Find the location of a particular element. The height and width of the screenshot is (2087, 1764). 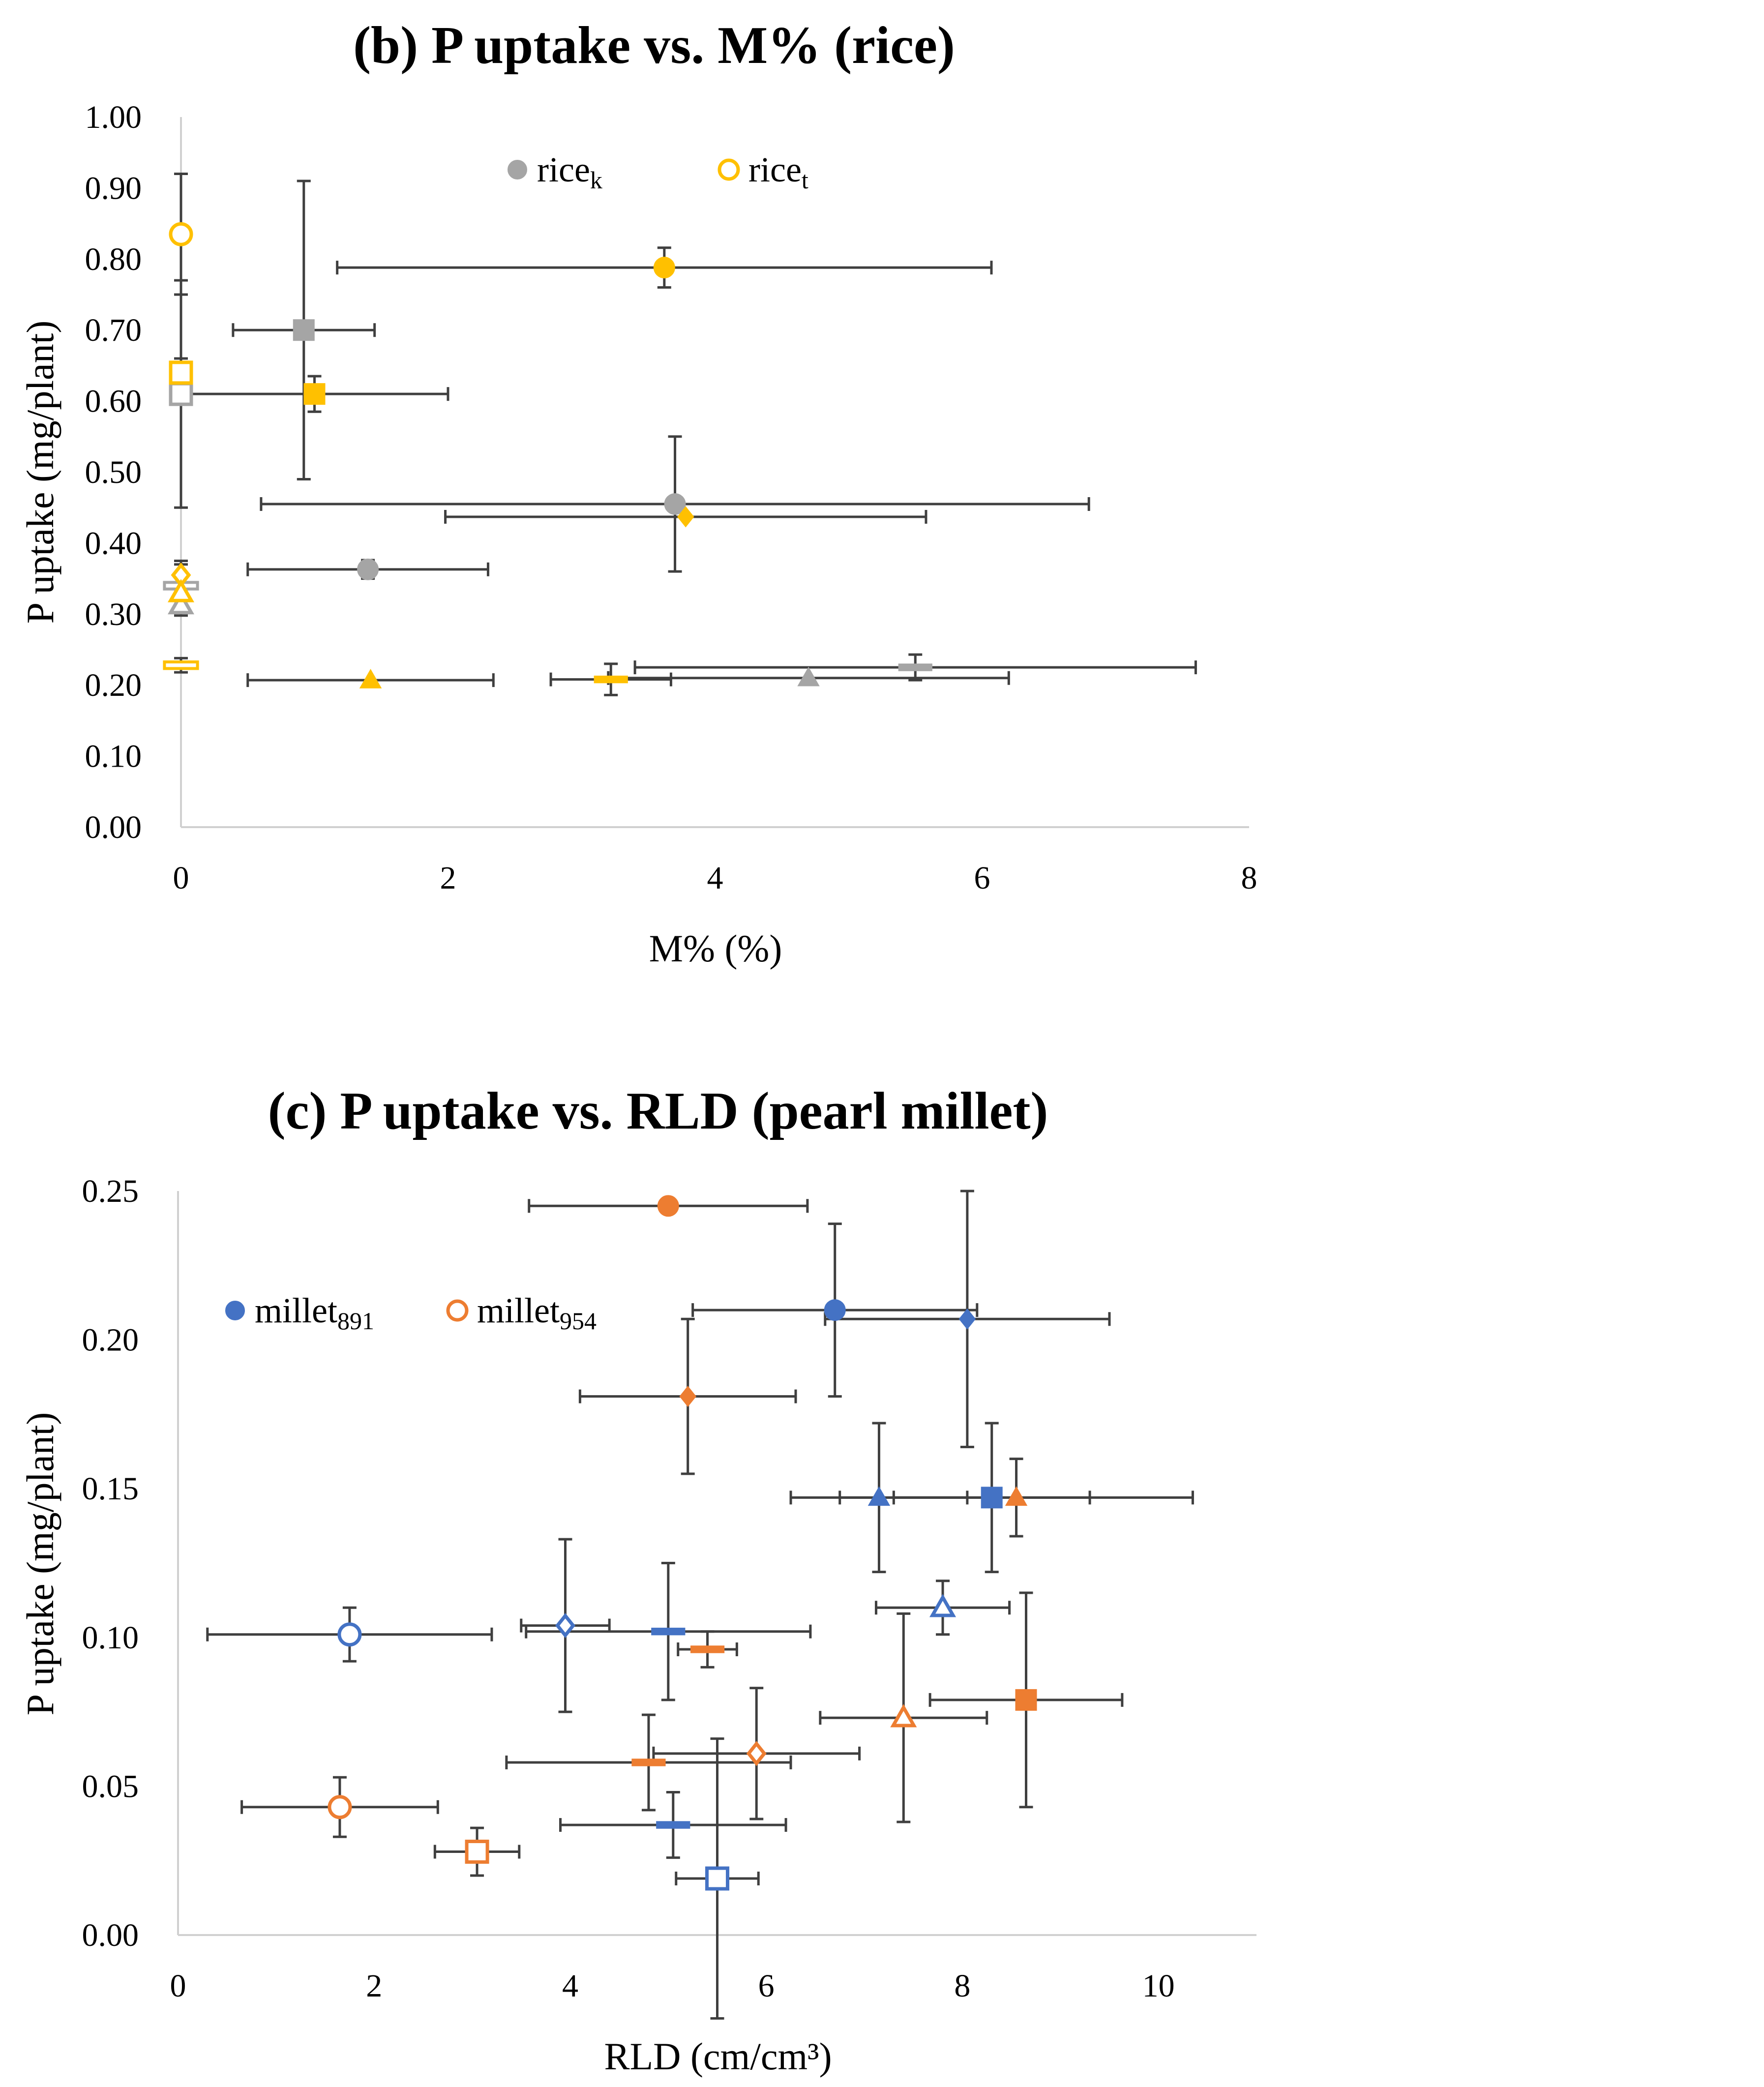

legend-label-subscript: 891 is located at coordinates (355, 1321).